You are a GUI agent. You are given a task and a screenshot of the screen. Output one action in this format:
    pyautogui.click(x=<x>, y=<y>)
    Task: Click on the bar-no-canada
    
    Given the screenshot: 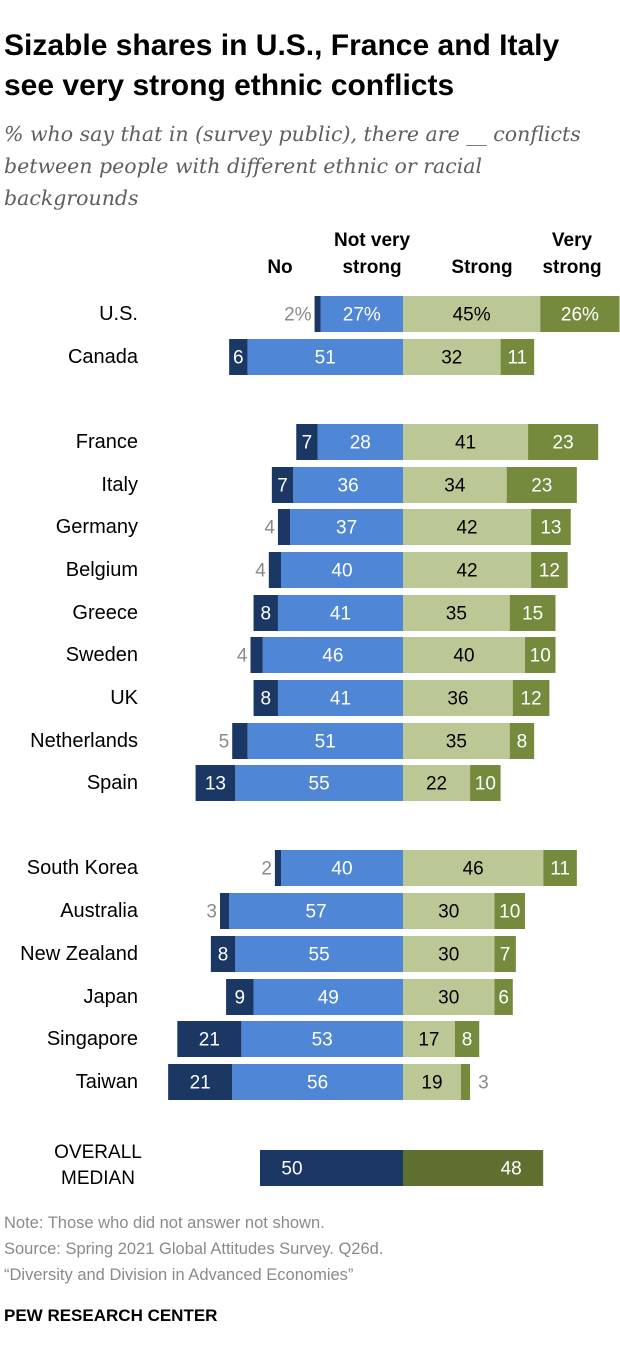 What is the action you would take?
    pyautogui.click(x=238, y=357)
    